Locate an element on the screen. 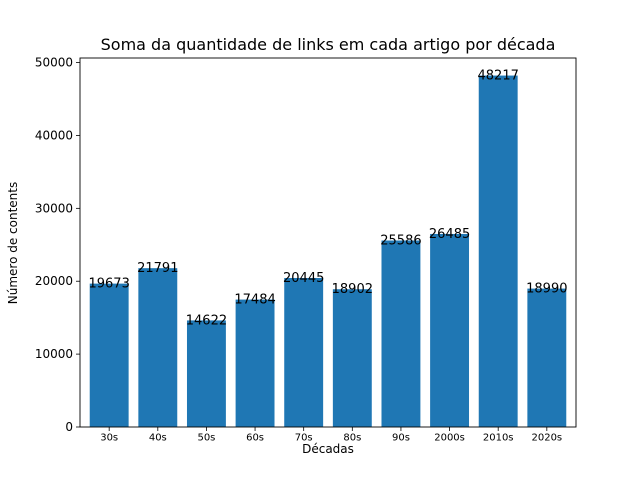 The height and width of the screenshot is (480, 640). x-tick-label-2010s: 2010s is located at coordinates (498, 437).